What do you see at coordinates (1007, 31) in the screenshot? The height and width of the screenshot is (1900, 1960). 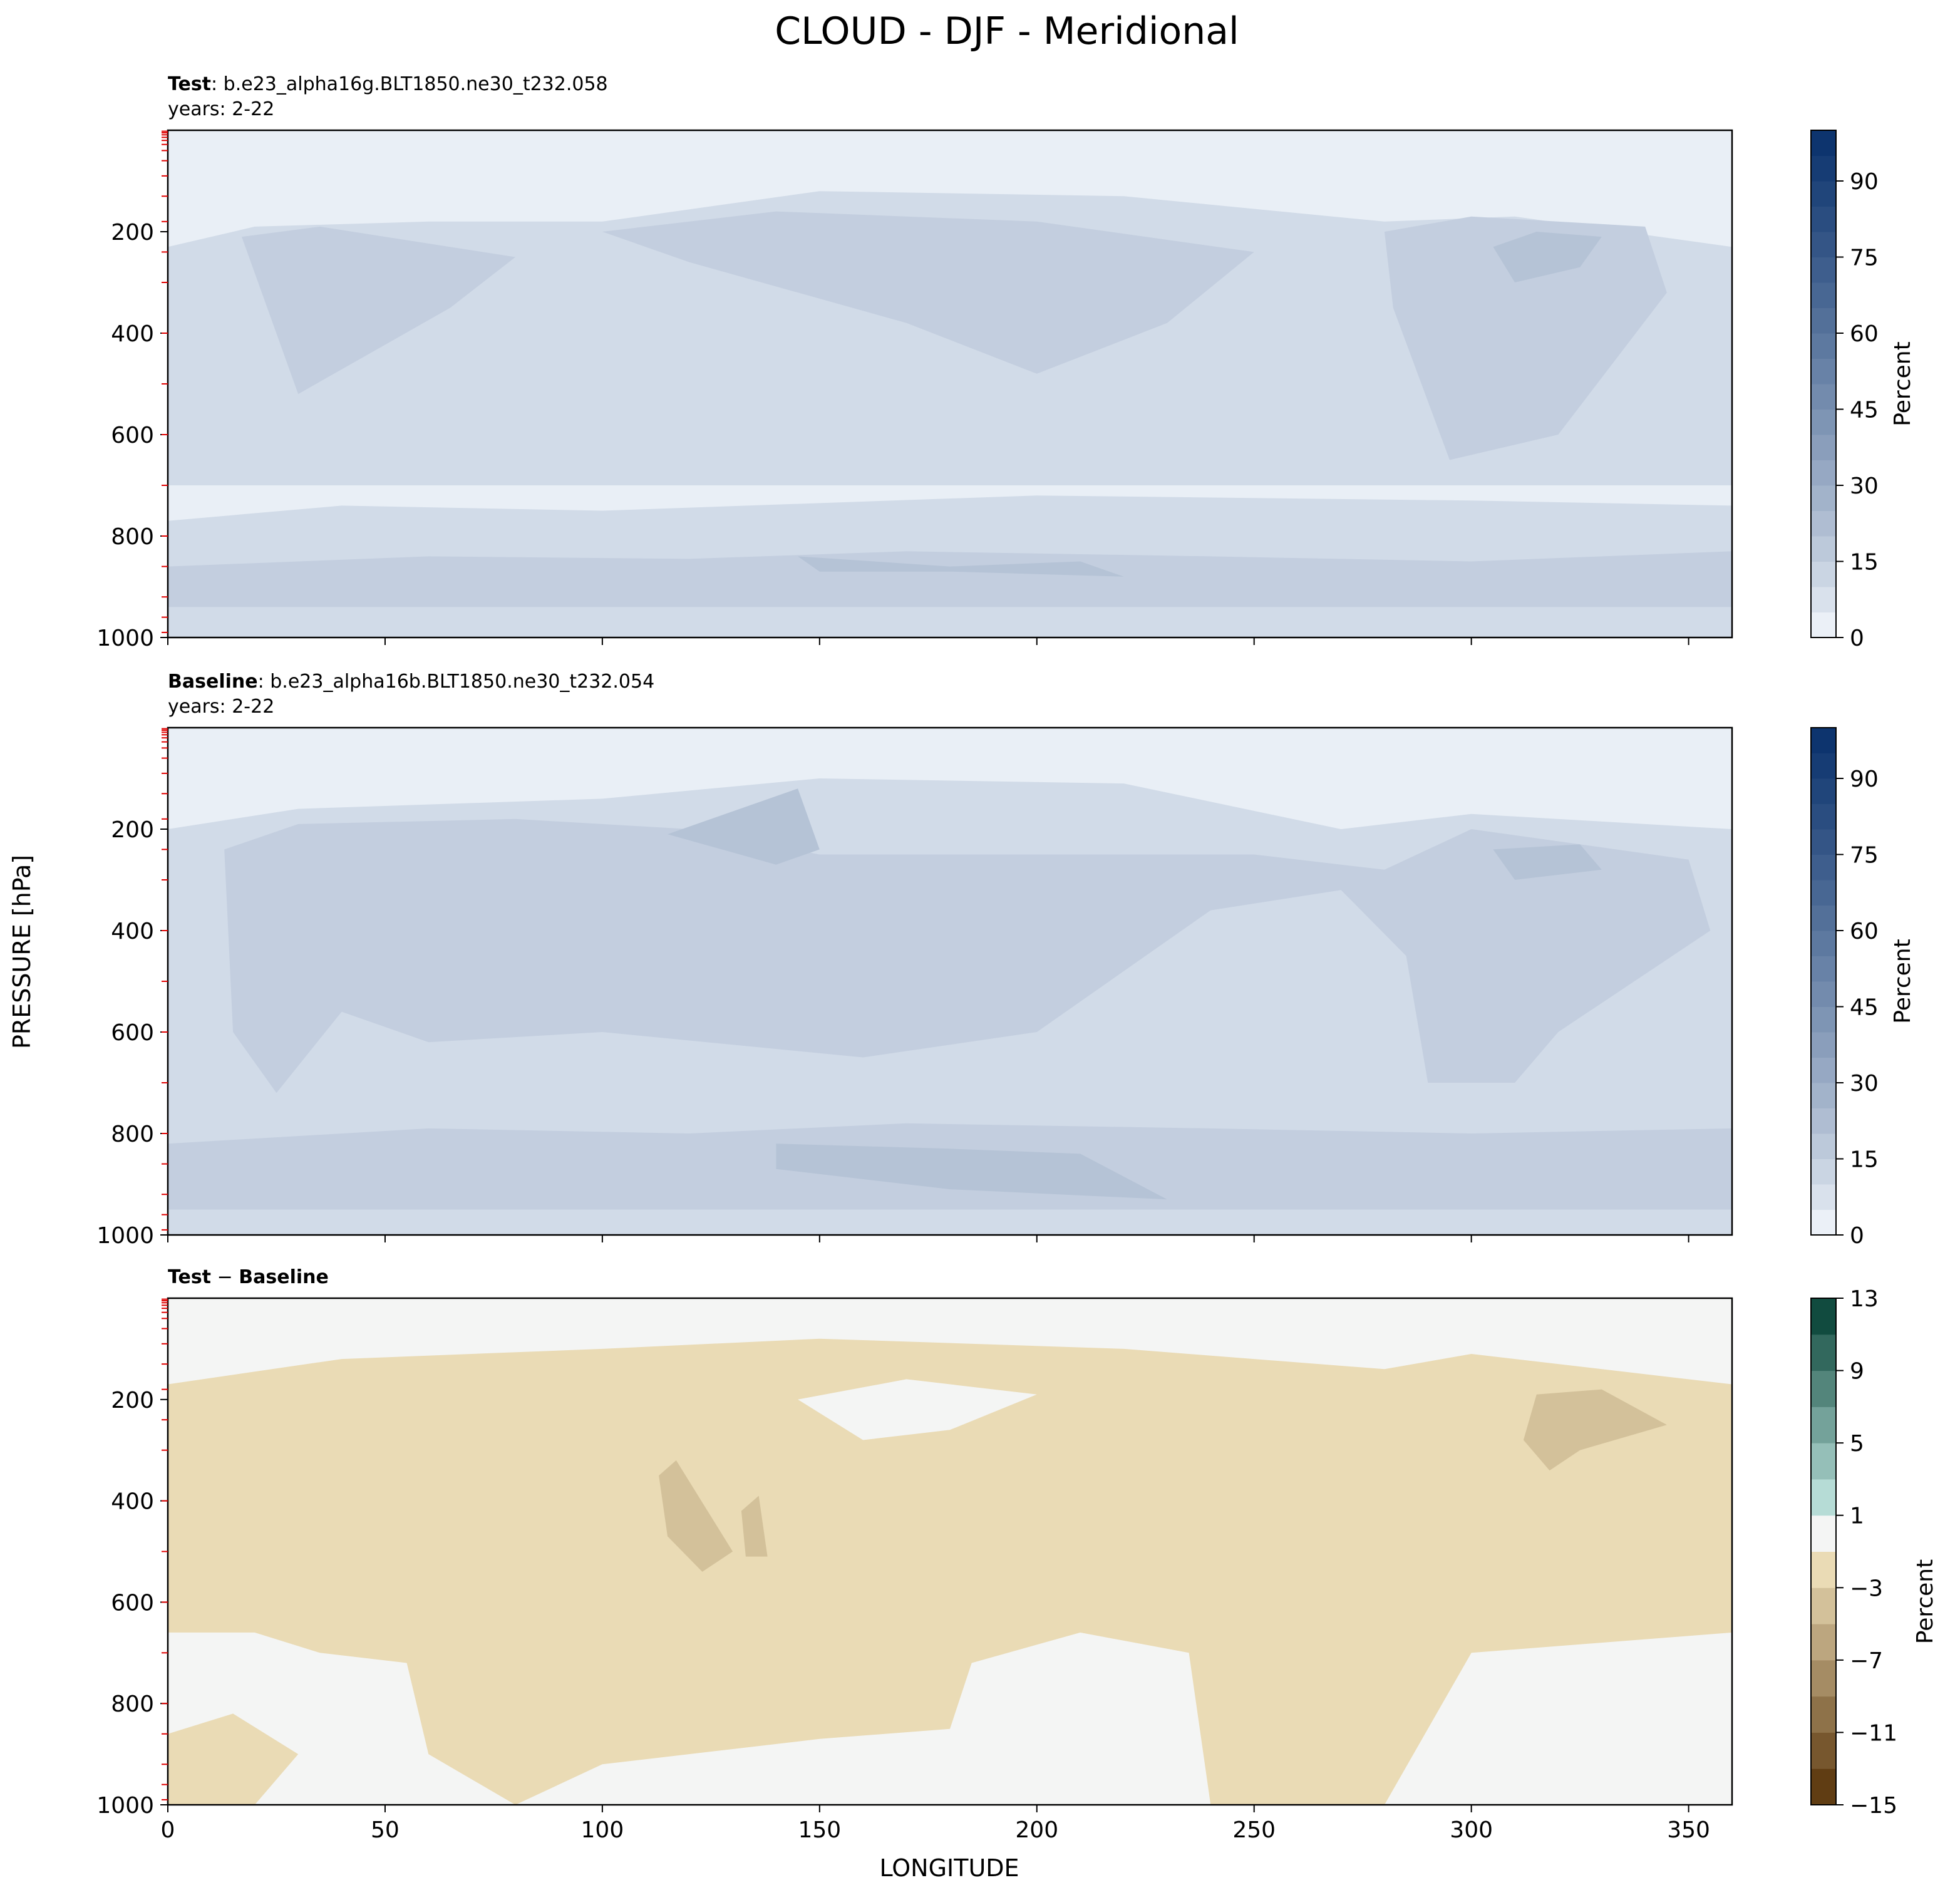 I see `figure-title: CLOUD - DJF - Meridional` at bounding box center [1007, 31].